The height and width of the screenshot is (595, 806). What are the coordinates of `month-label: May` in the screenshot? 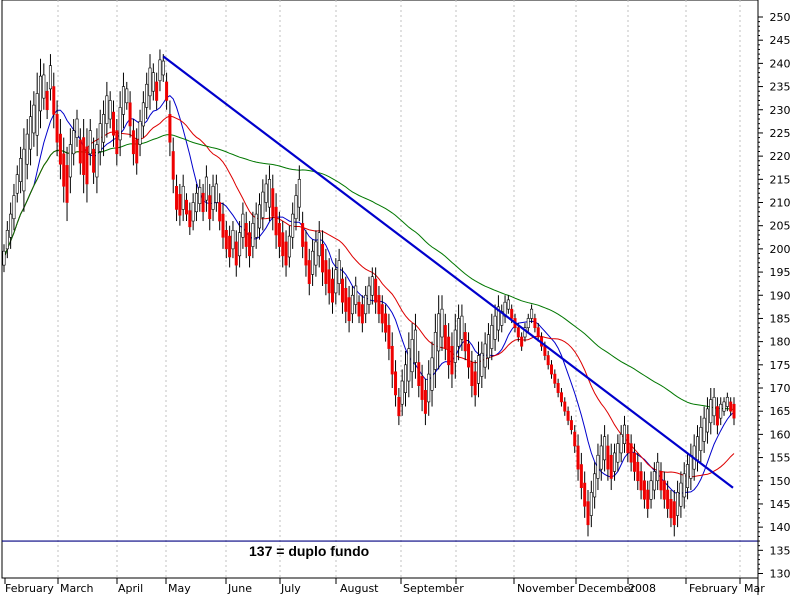 It's located at (179, 588).